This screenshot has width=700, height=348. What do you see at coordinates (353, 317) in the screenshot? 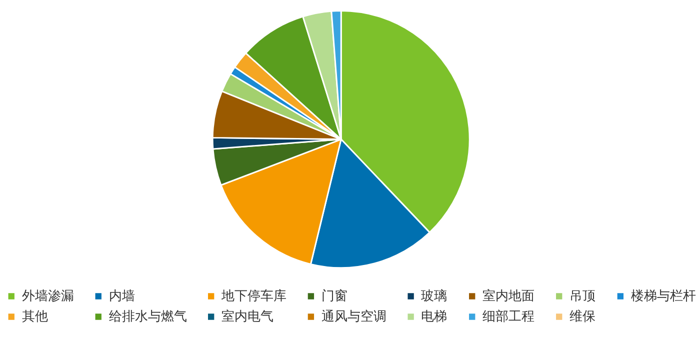
I see `legend-label: 通风与空调` at bounding box center [353, 317].